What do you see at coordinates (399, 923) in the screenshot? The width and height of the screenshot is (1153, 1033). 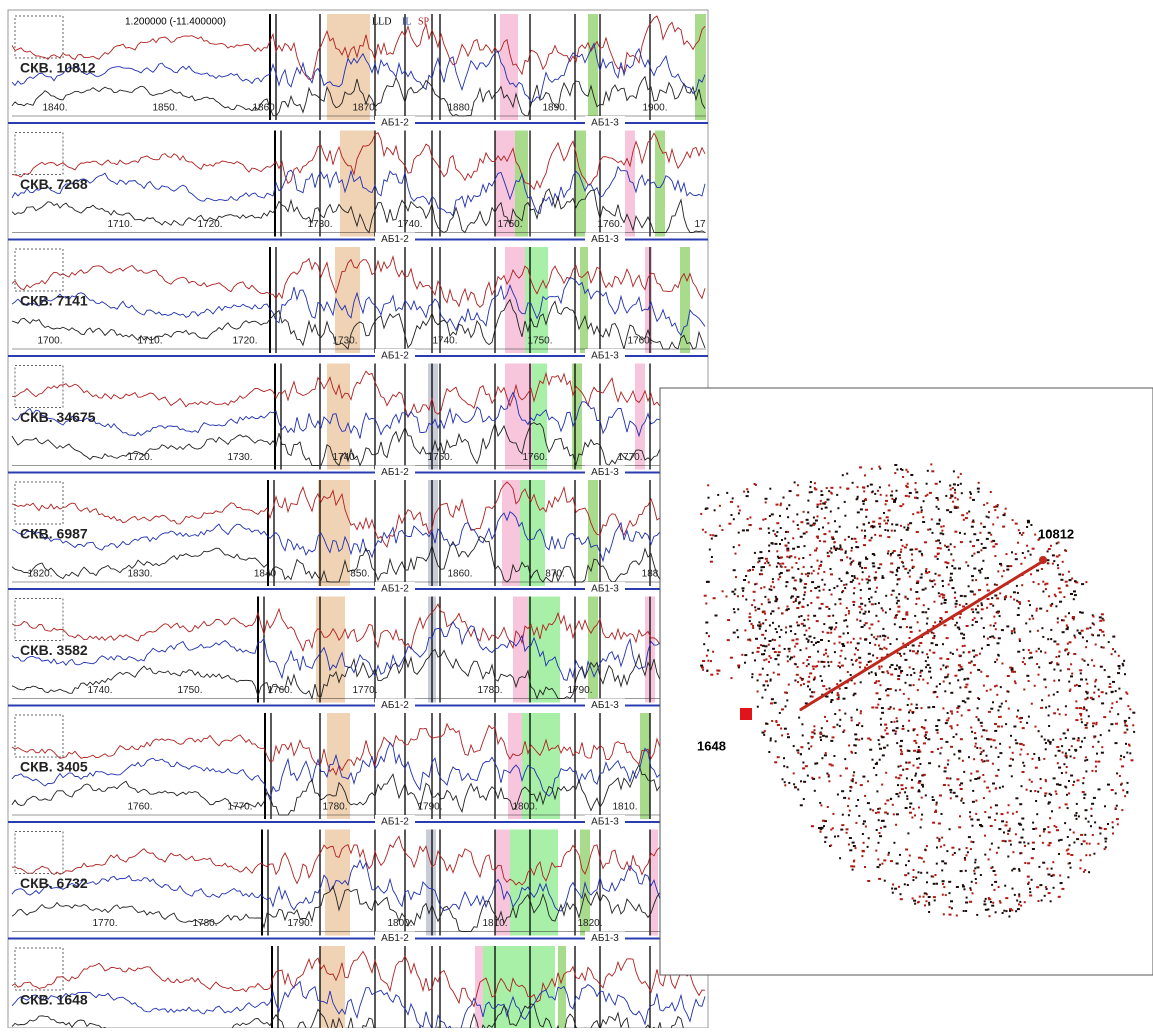 I see `depth-label: 1800.` at bounding box center [399, 923].